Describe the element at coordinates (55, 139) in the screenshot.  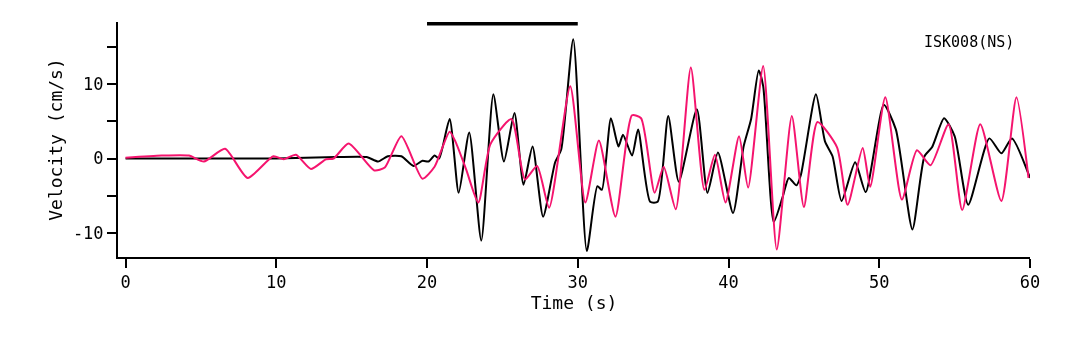
I see `y-axis-title: Velocity (cm/s)` at that location.